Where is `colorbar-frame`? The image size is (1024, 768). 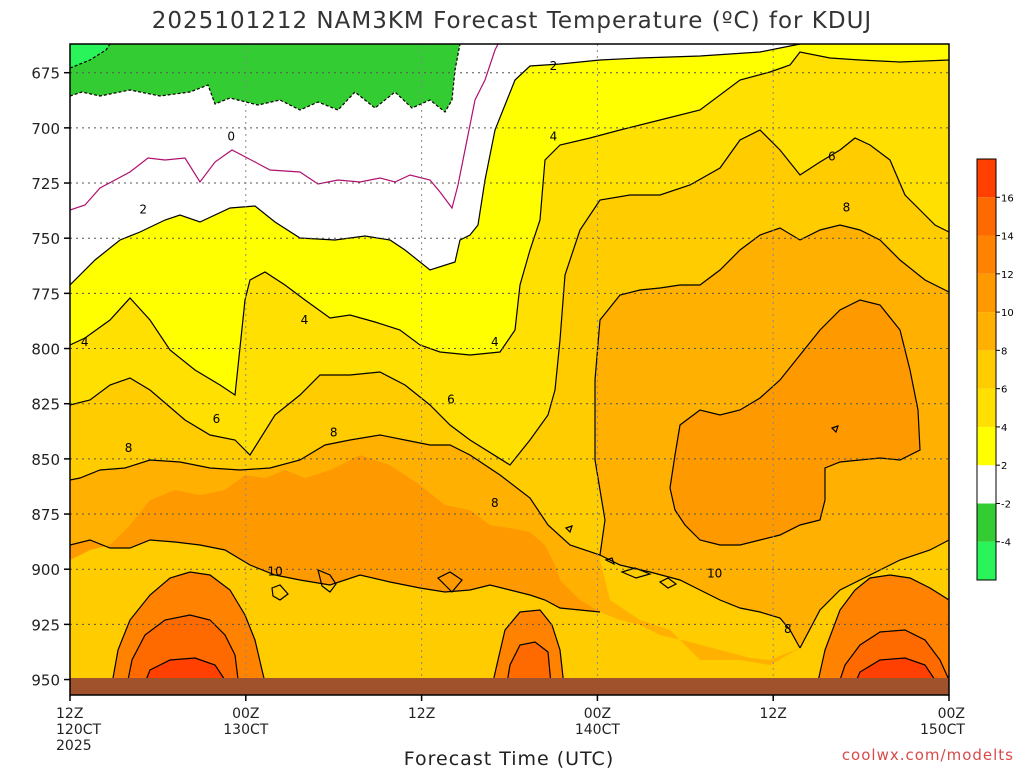 colorbar-frame is located at coordinates (986, 369).